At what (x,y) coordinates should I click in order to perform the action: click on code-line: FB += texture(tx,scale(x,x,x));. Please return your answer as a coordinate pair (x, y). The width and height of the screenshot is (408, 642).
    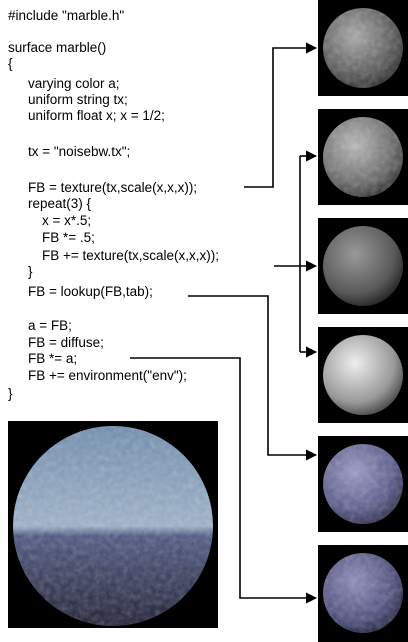
    Looking at the image, I should click on (130, 255).